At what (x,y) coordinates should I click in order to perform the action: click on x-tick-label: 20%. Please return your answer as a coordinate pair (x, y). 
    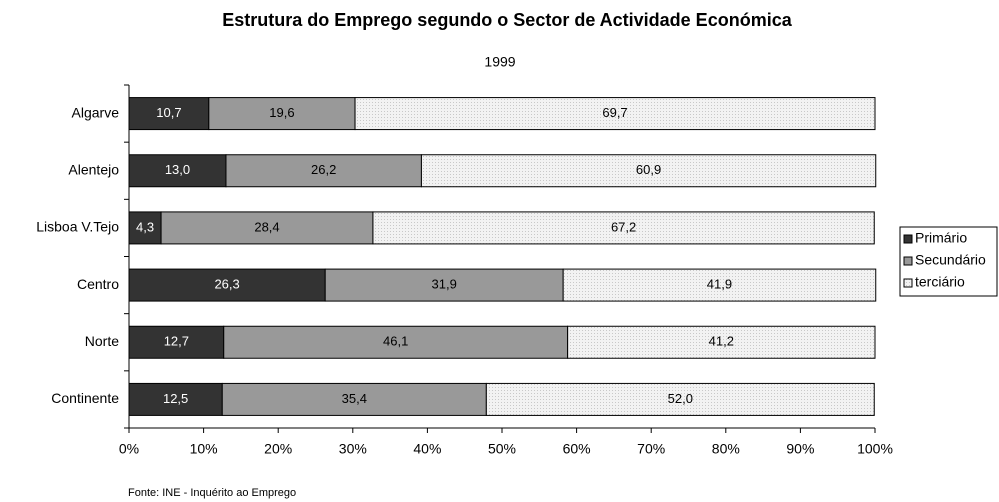
    Looking at the image, I should click on (278, 449).